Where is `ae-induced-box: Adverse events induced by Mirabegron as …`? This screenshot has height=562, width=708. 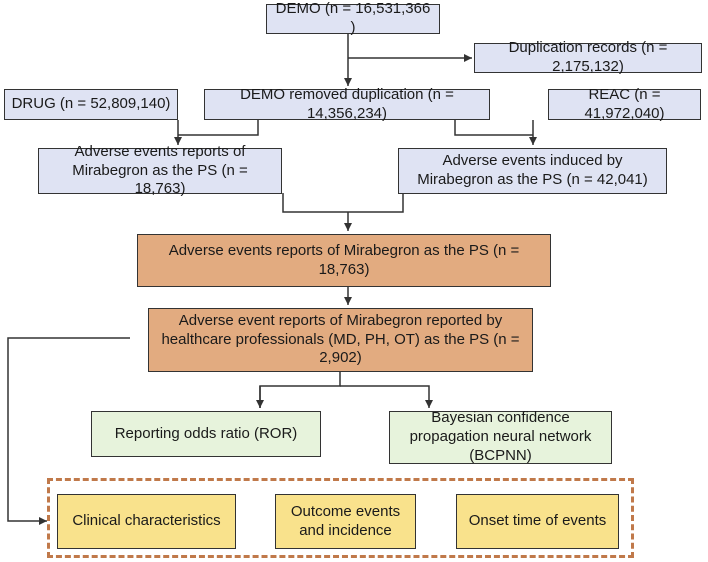
ae-induced-box: Adverse events induced by Mirabegron as … is located at coordinates (532, 171).